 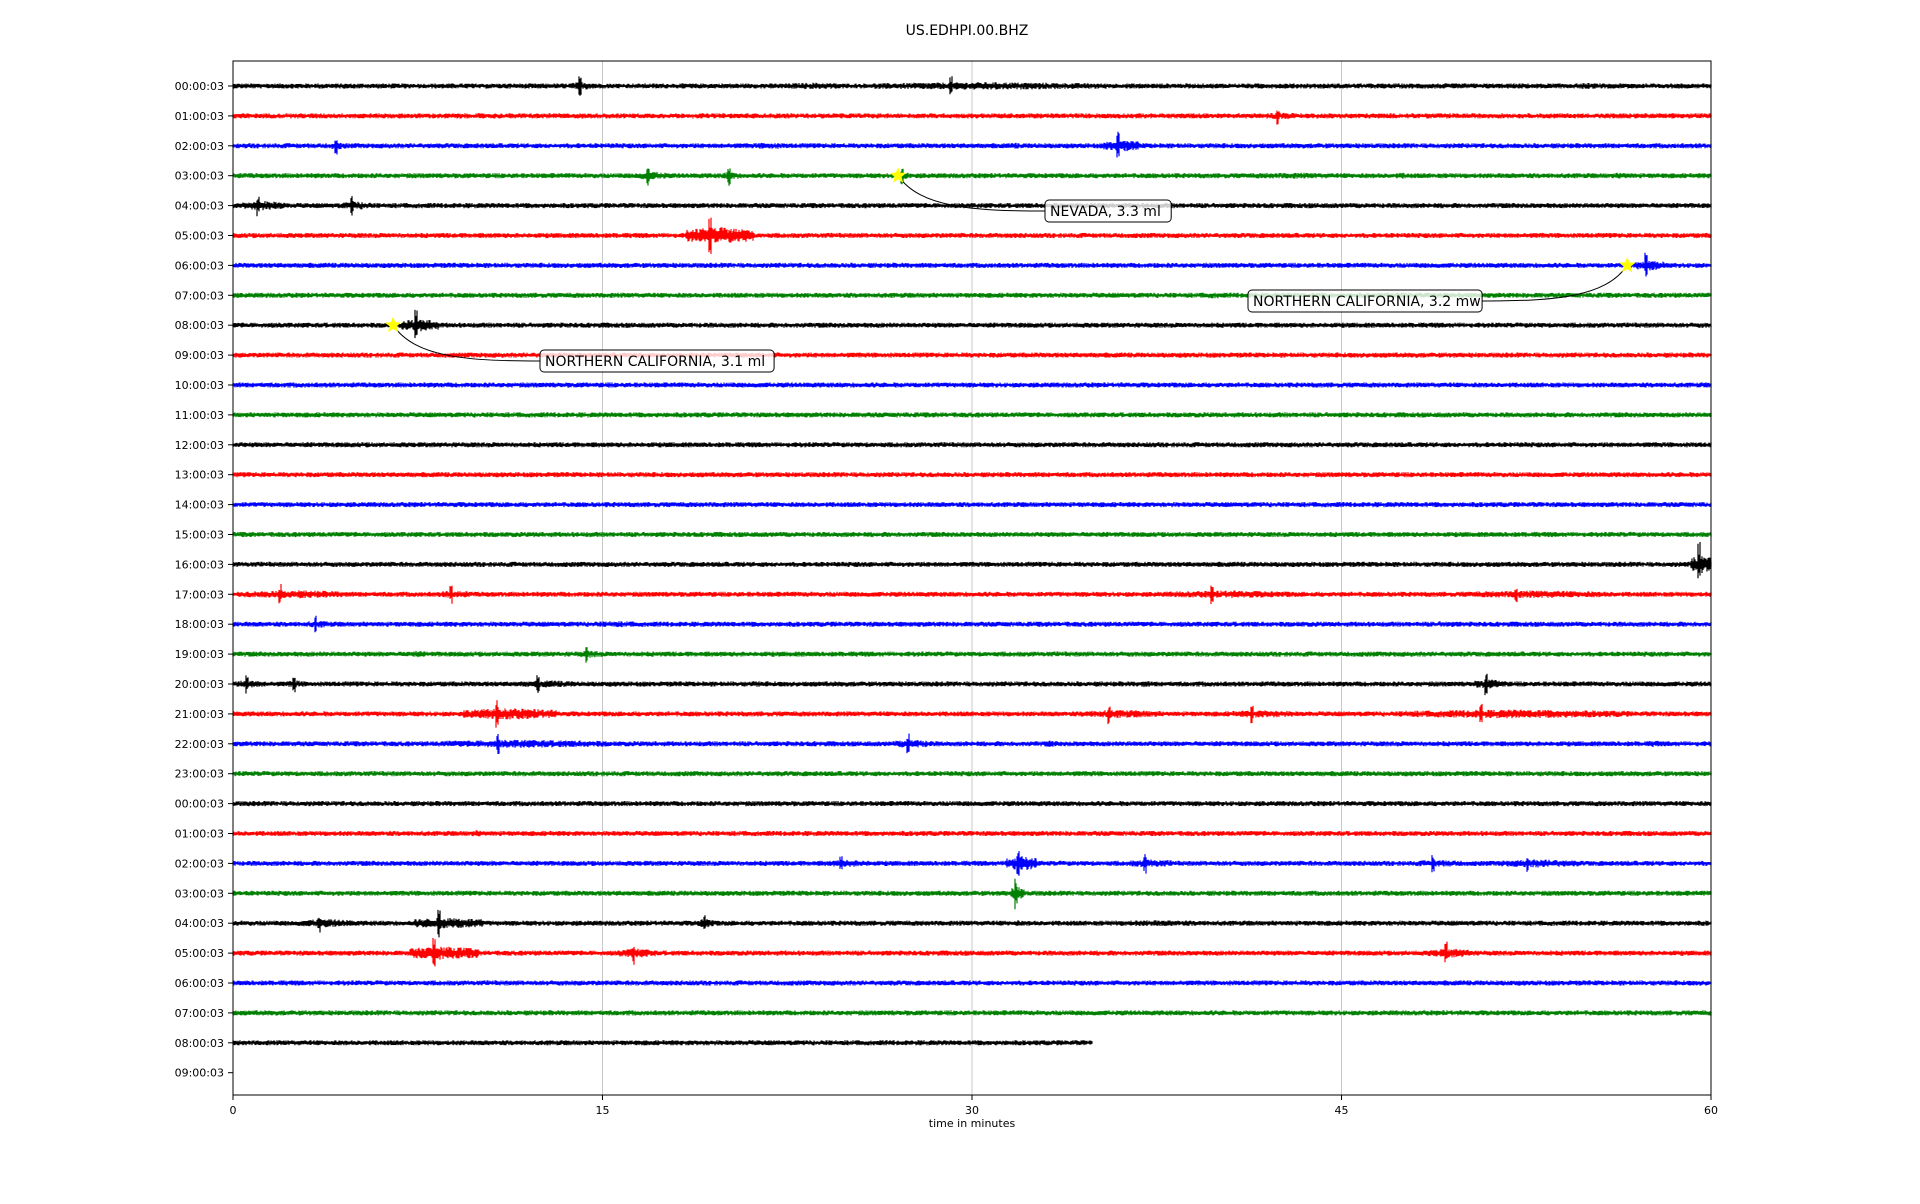 I want to click on event-annotation: NORTHERN CALIFORNIA, 3.1 ml, so click(x=579, y=344).